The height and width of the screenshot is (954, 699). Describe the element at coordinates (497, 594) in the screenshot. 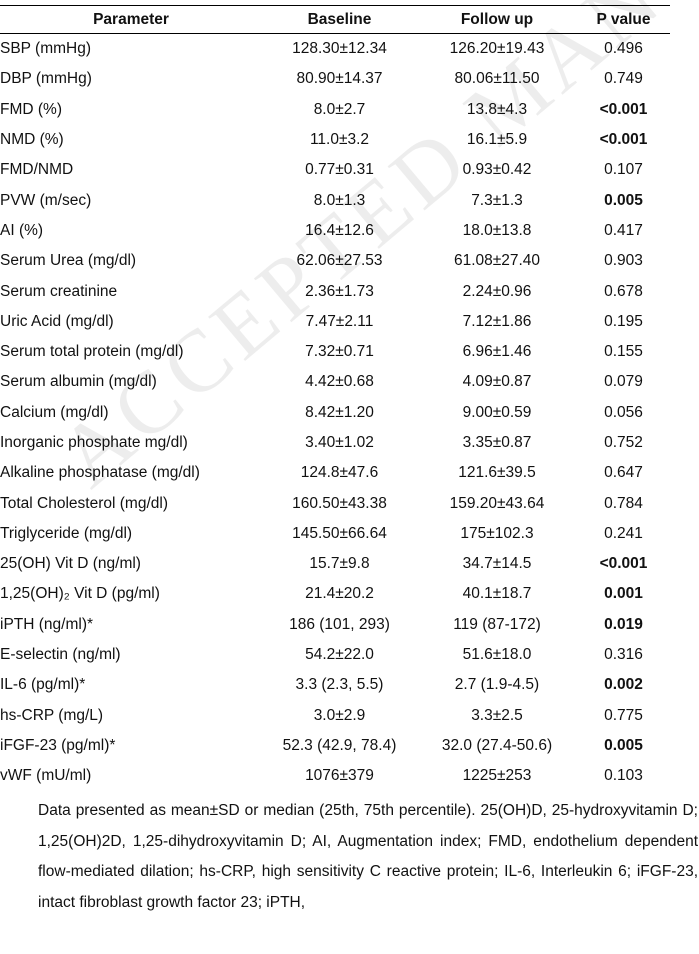

I see `follow-up-cell: 40.1±18.7` at that location.